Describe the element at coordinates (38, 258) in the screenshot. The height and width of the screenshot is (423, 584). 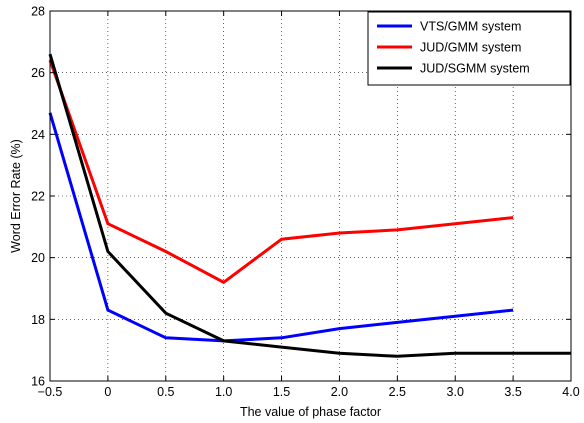
I see `y-tick-label: 20` at that location.